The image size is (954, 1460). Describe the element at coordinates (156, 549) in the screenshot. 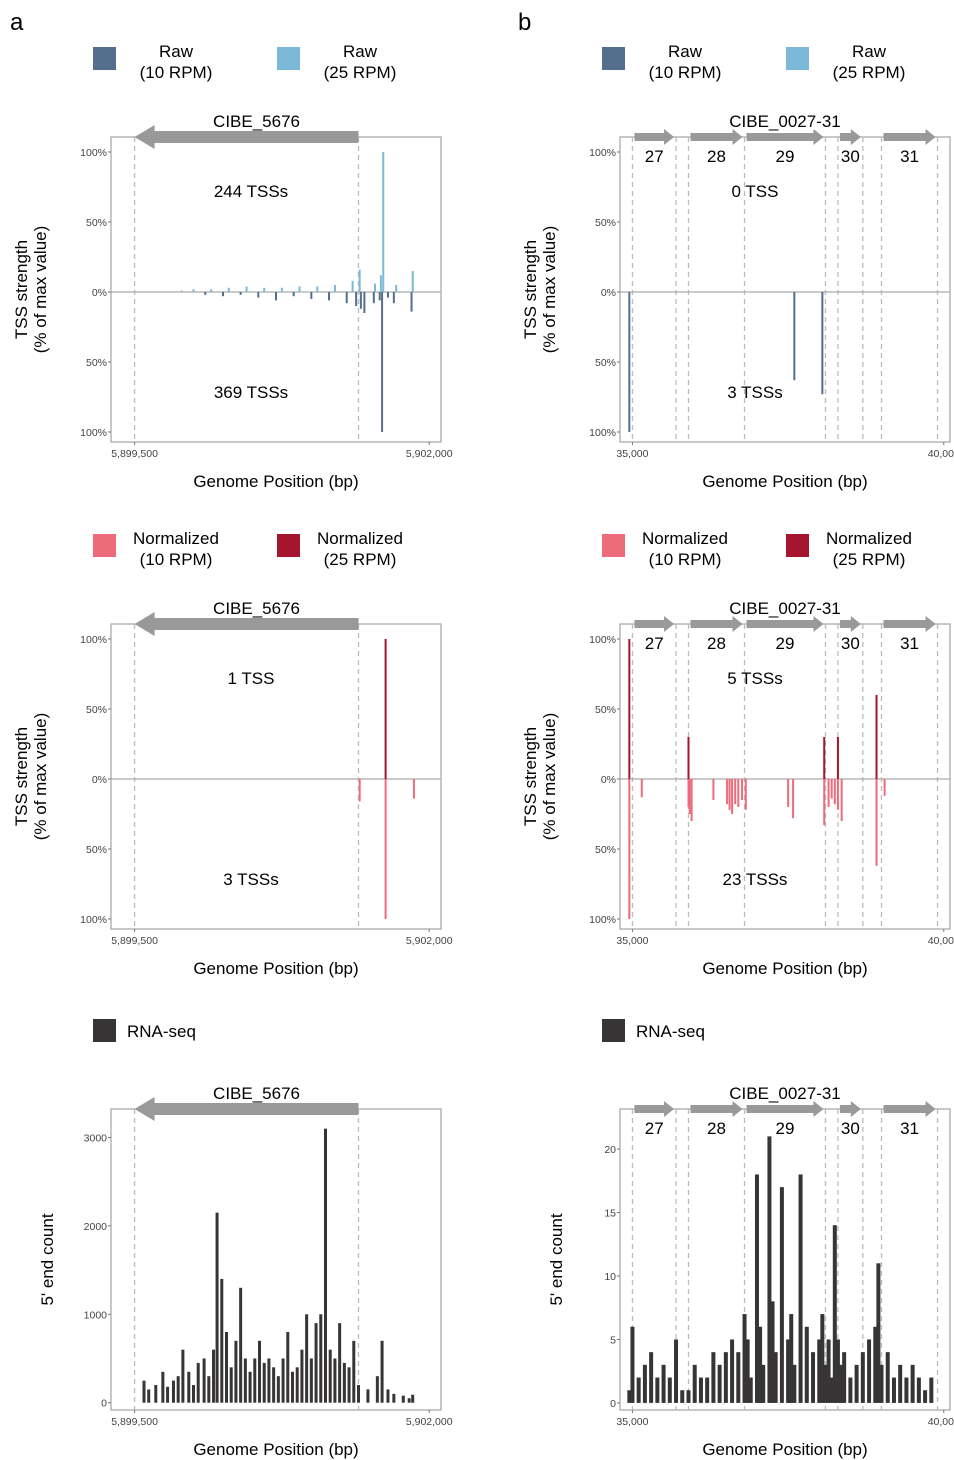

I see `legend-item: Normalized (10 RPM)` at that location.